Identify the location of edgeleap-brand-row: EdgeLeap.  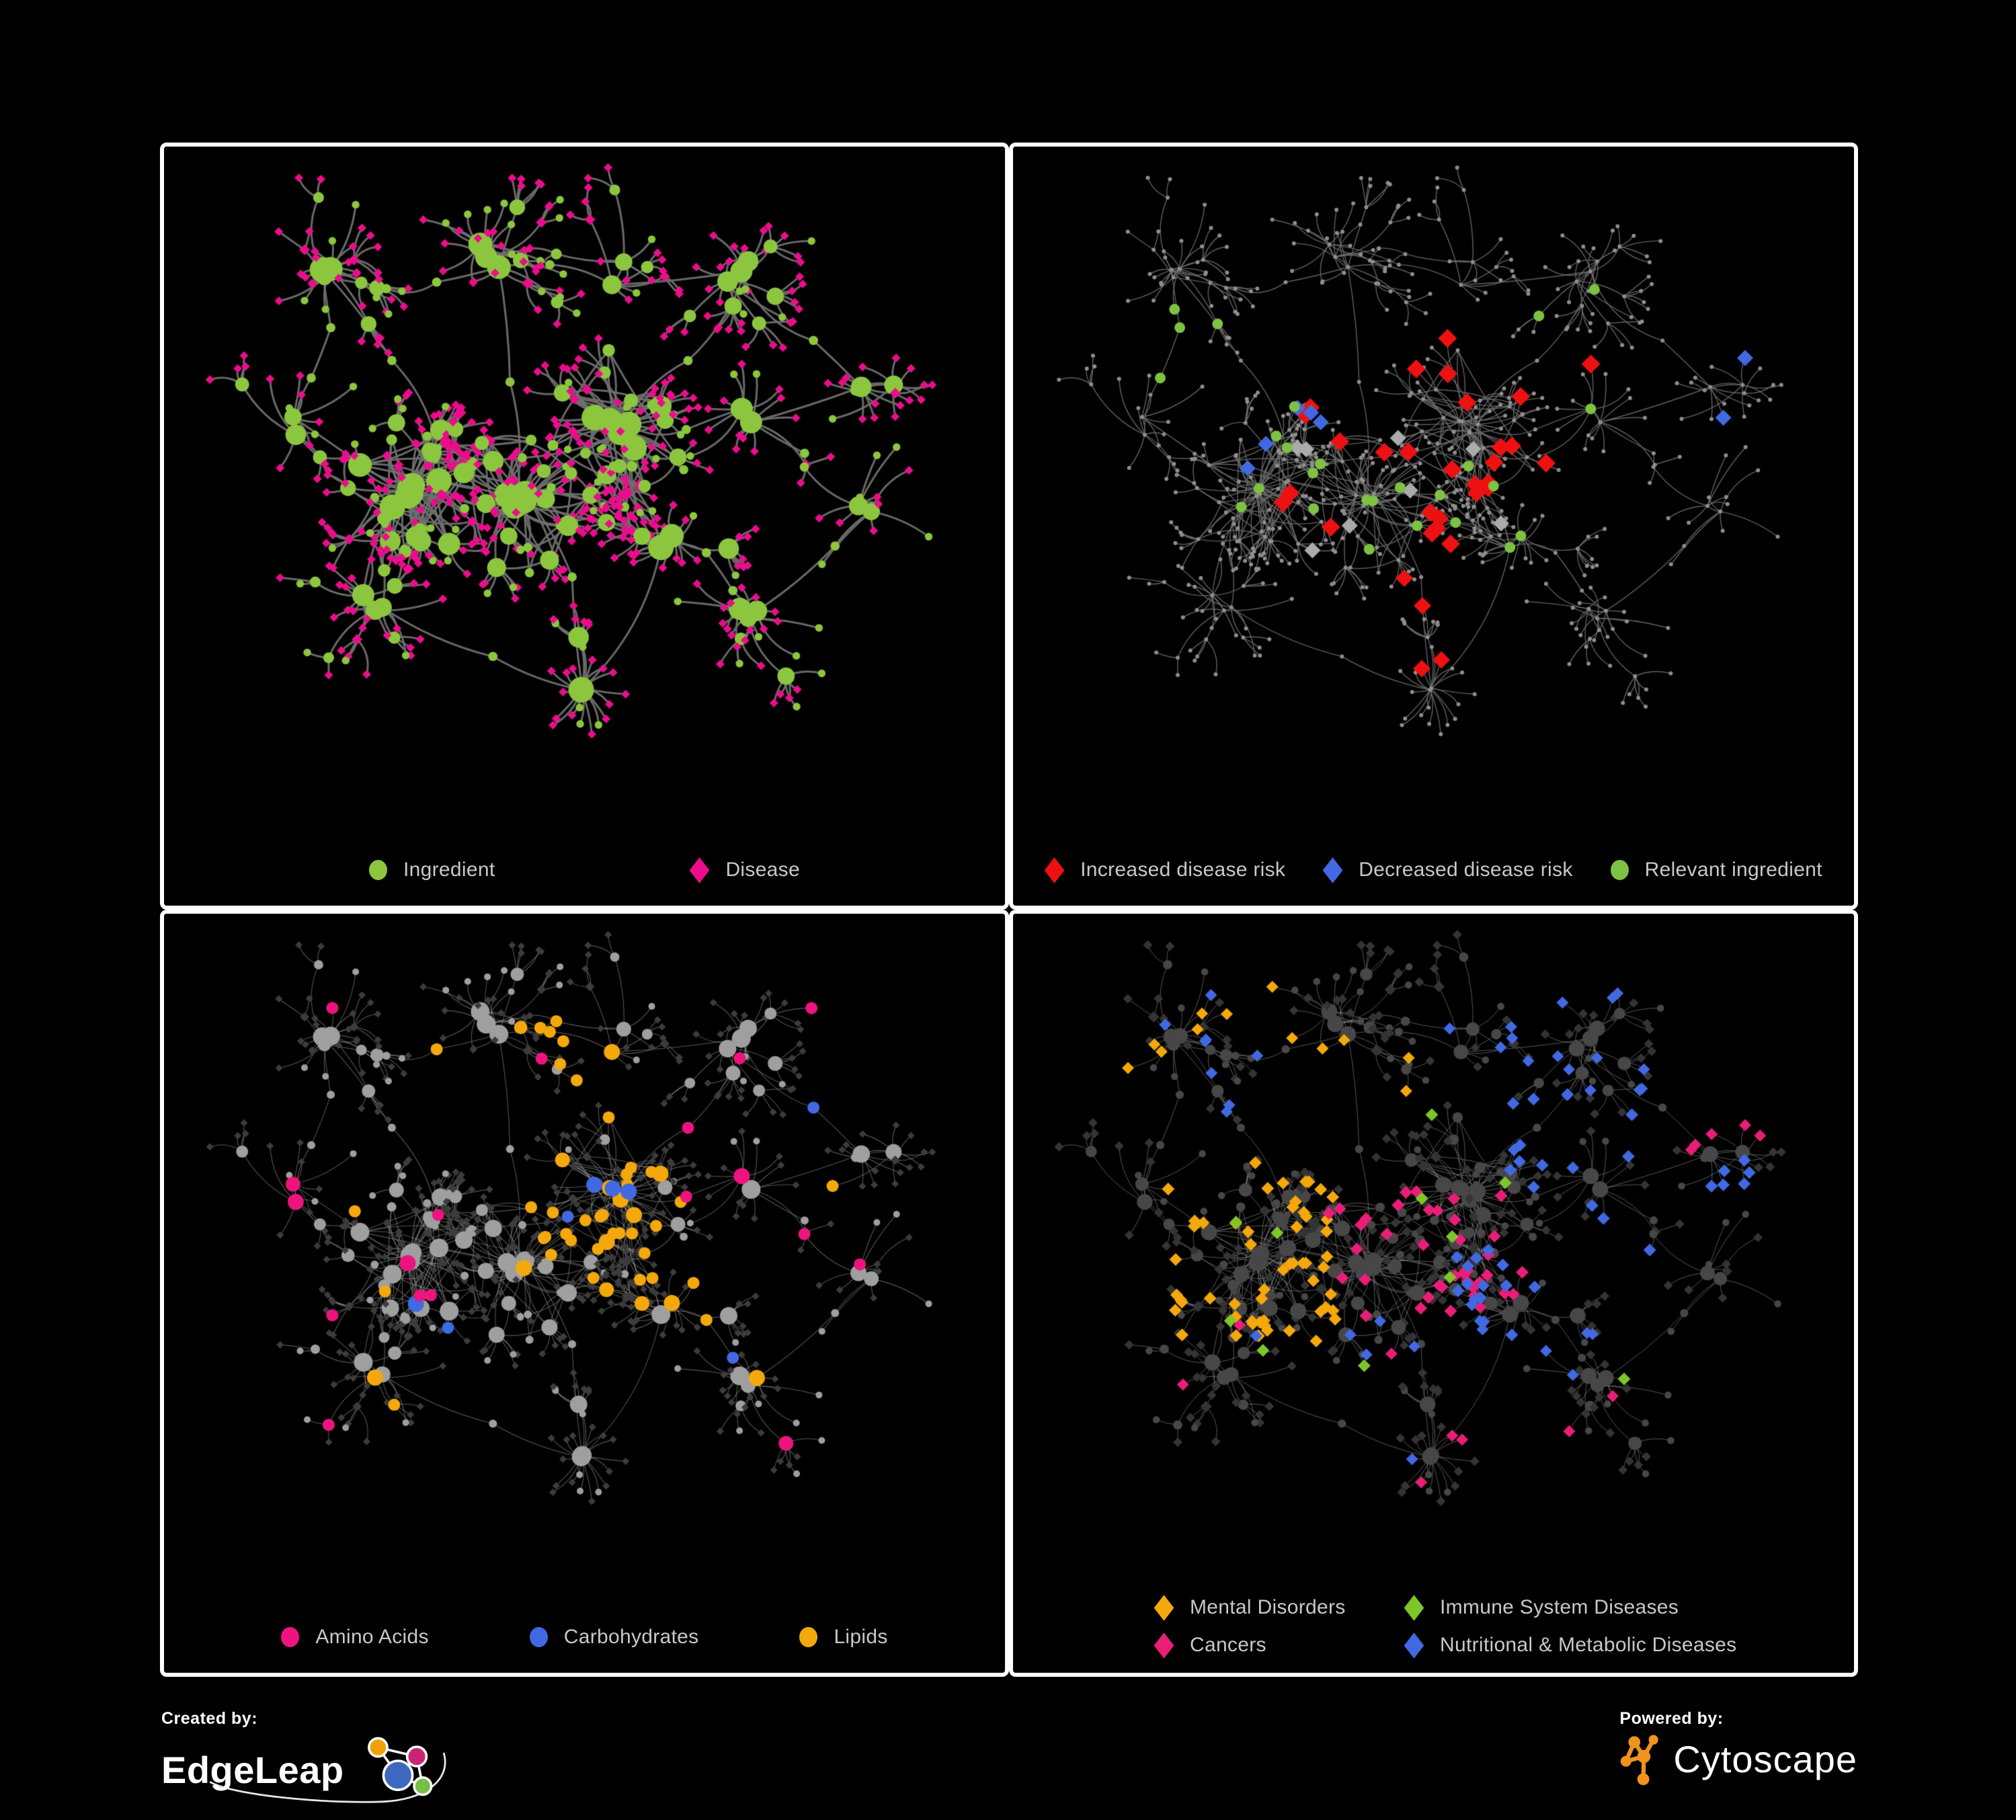
(306, 1770).